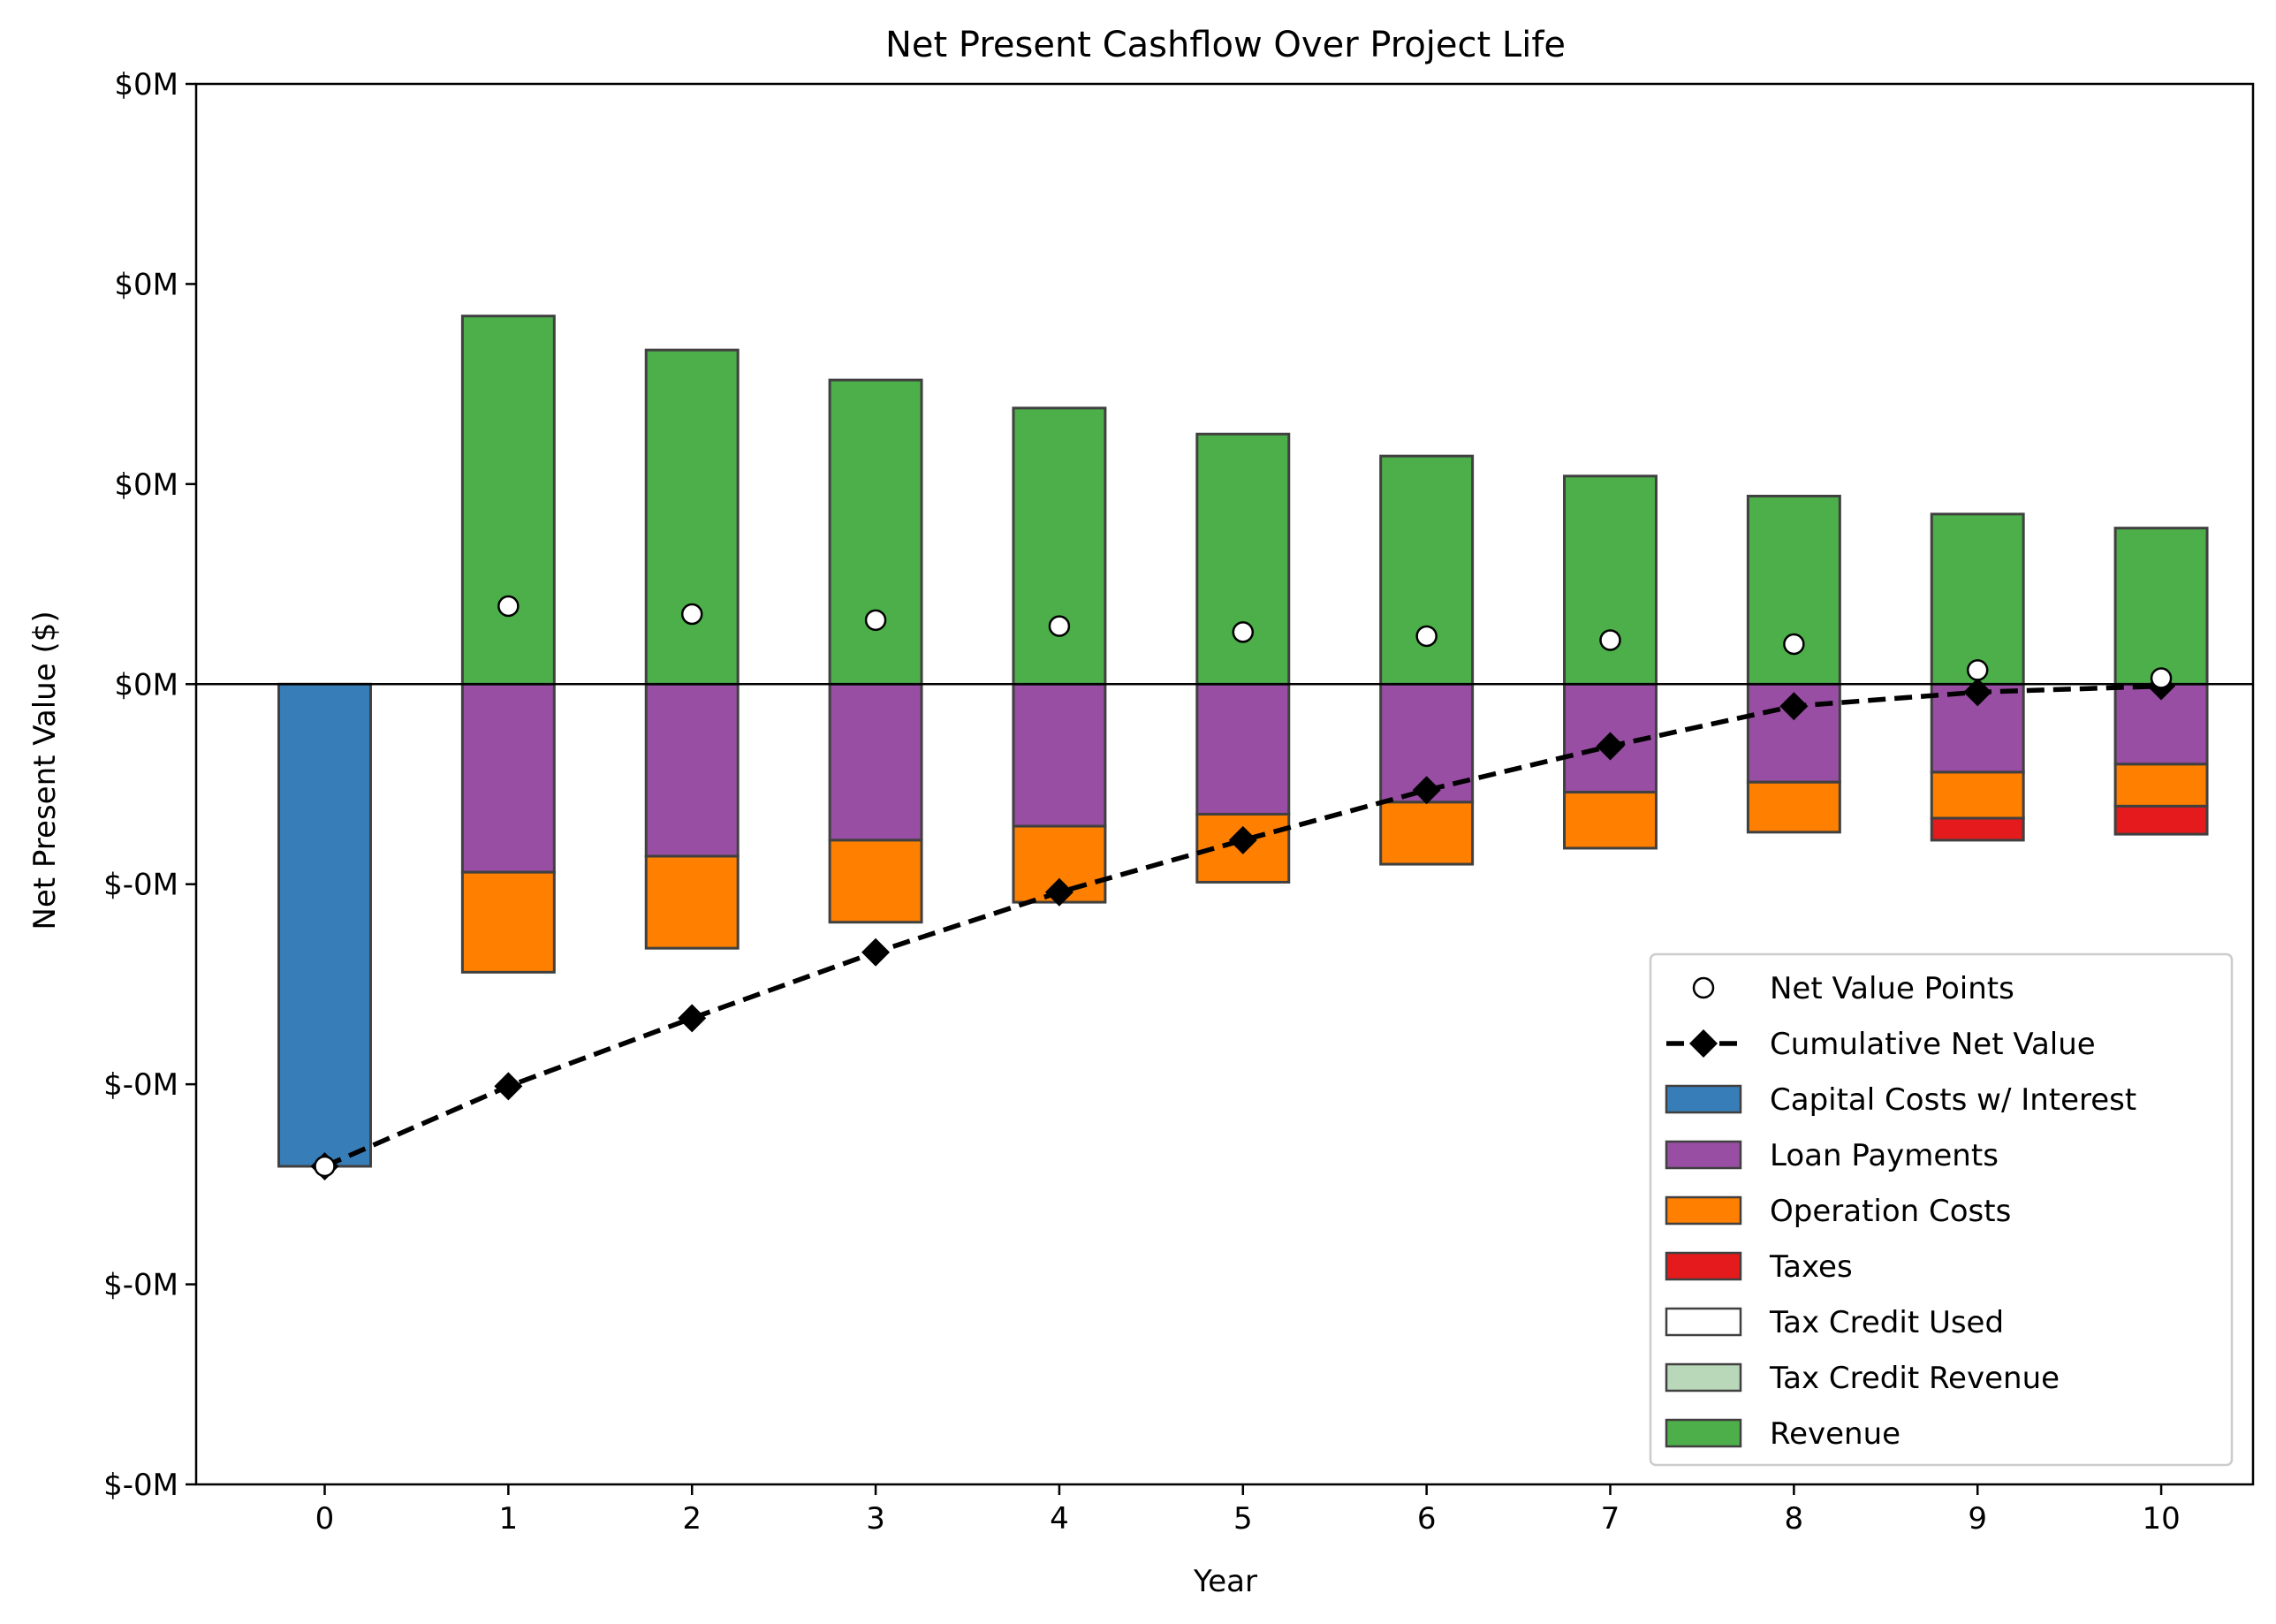  What do you see at coordinates (1703, 1155) in the screenshot?
I see `legend-swatch-loan-payments` at bounding box center [1703, 1155].